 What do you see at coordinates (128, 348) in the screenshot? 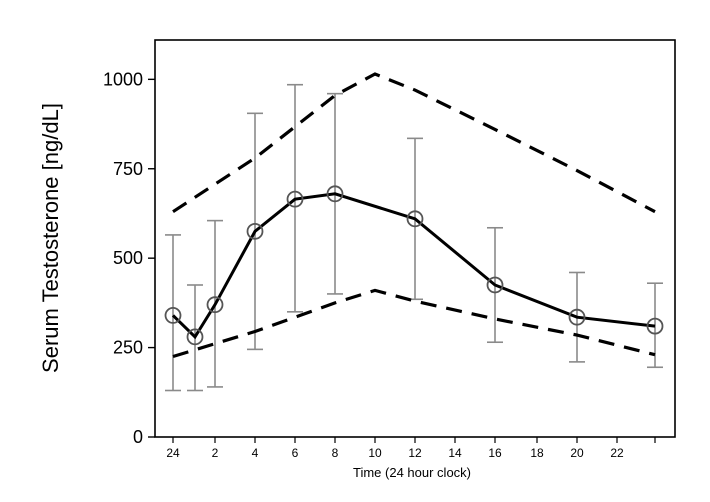
I see `y-tick-label: 250` at bounding box center [128, 348].